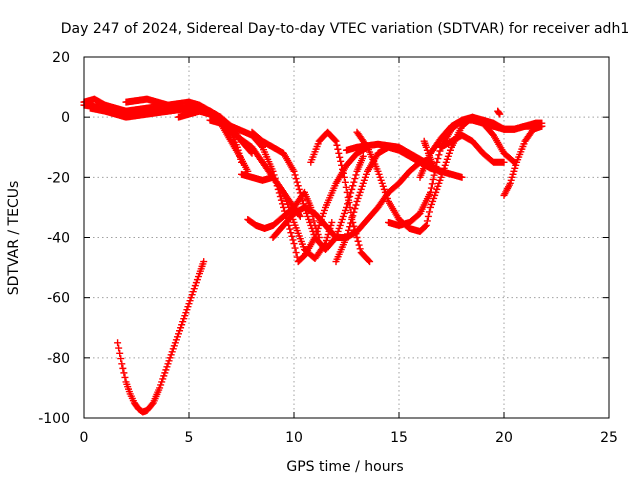 This screenshot has height=480, width=640. I want to click on x-tick-label: 5, so click(189, 438).